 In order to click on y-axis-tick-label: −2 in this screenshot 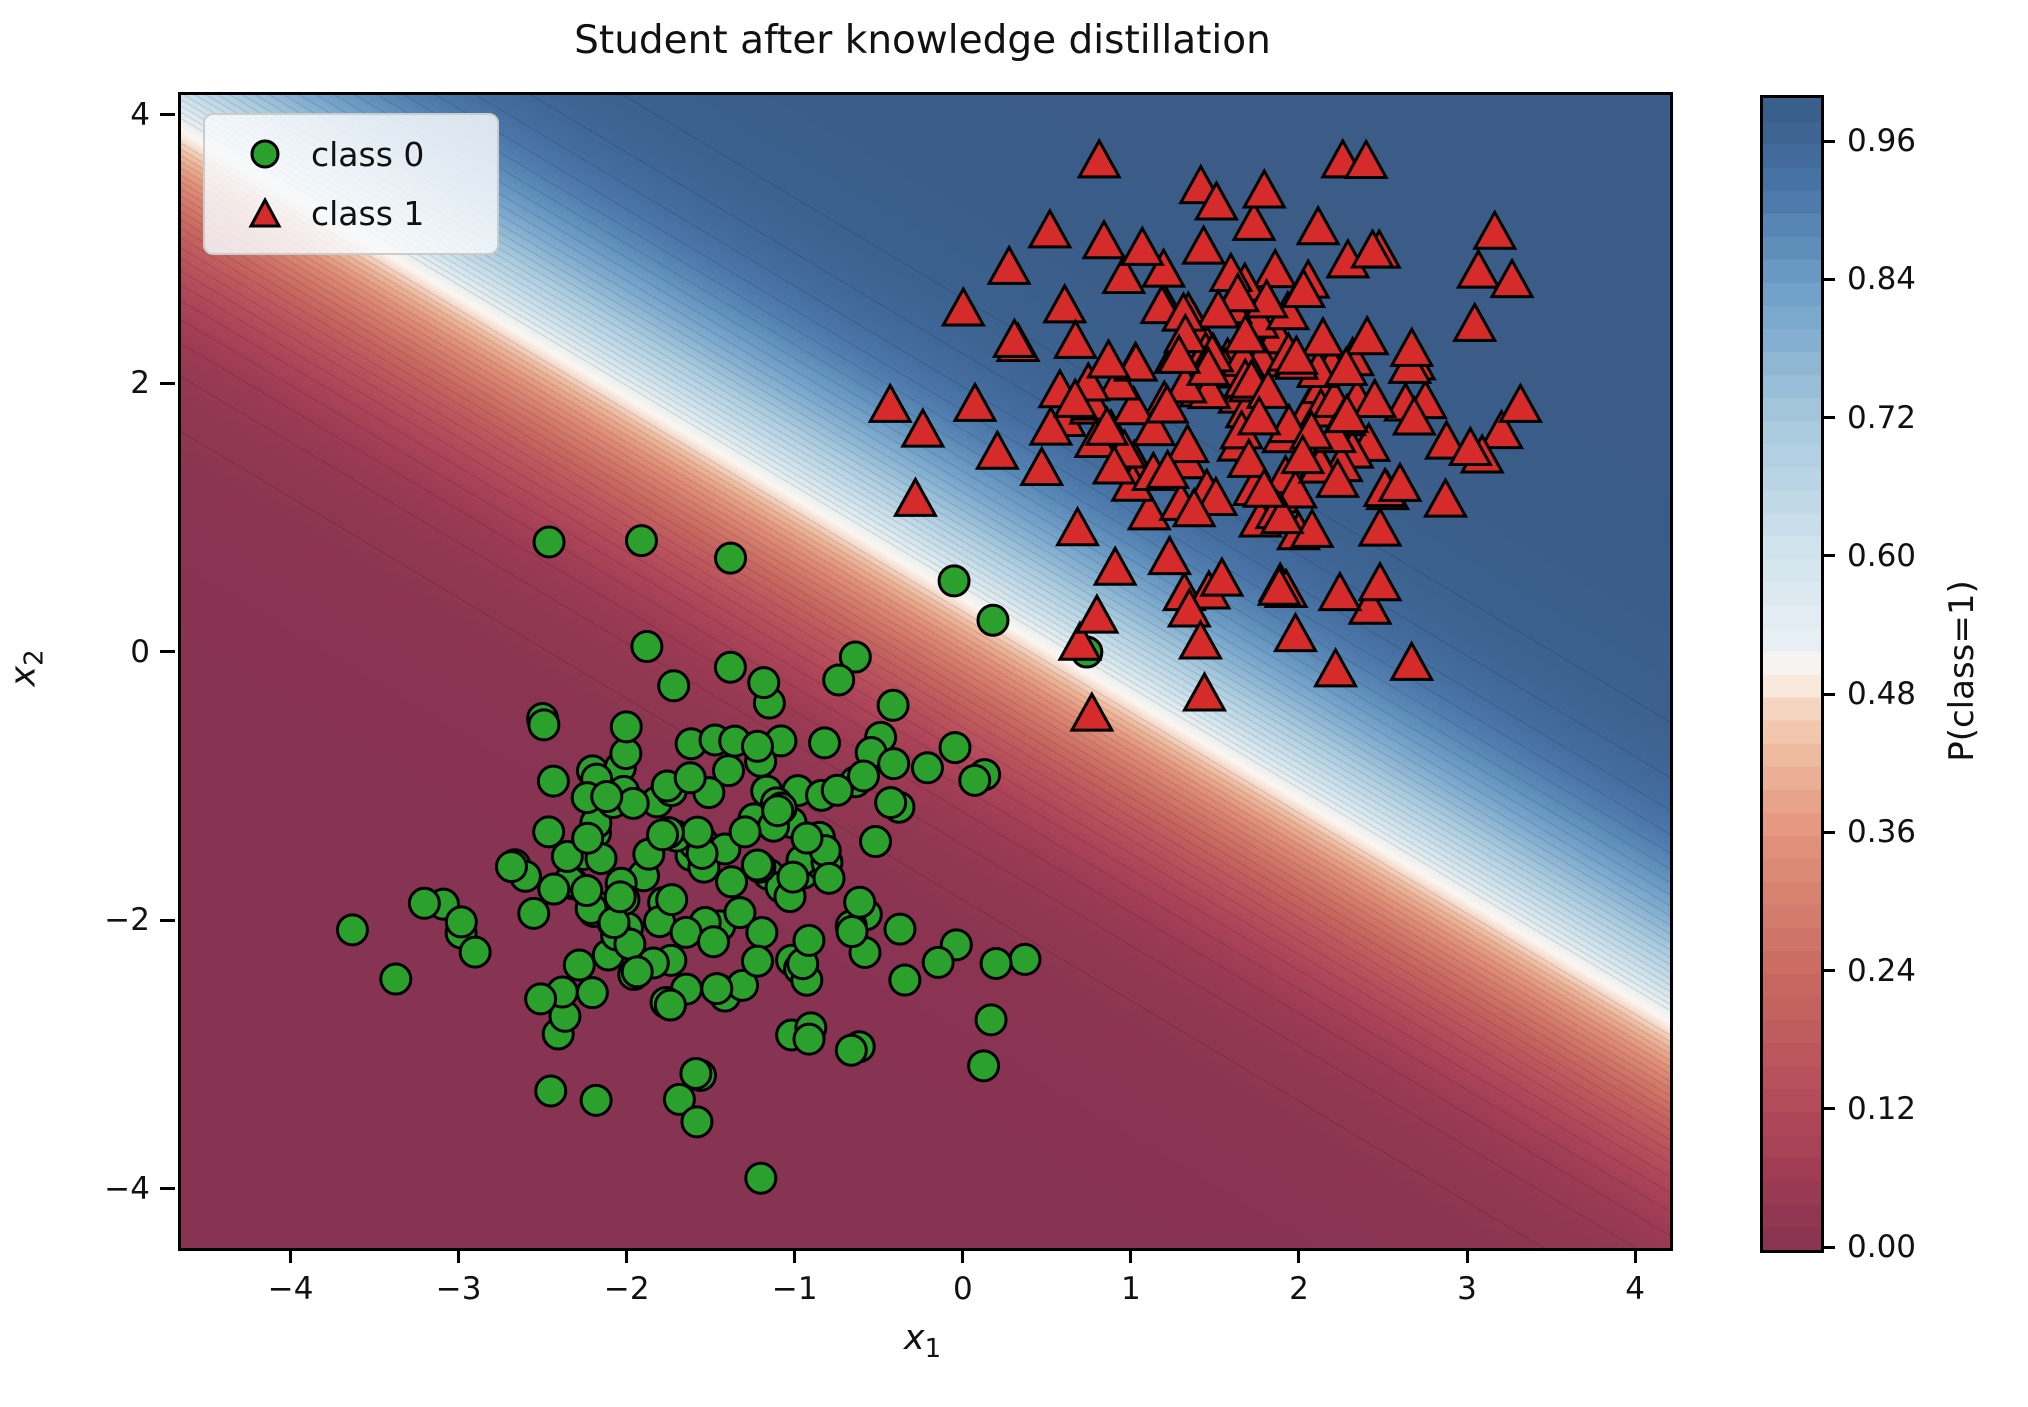, I will do `click(127, 920)`.